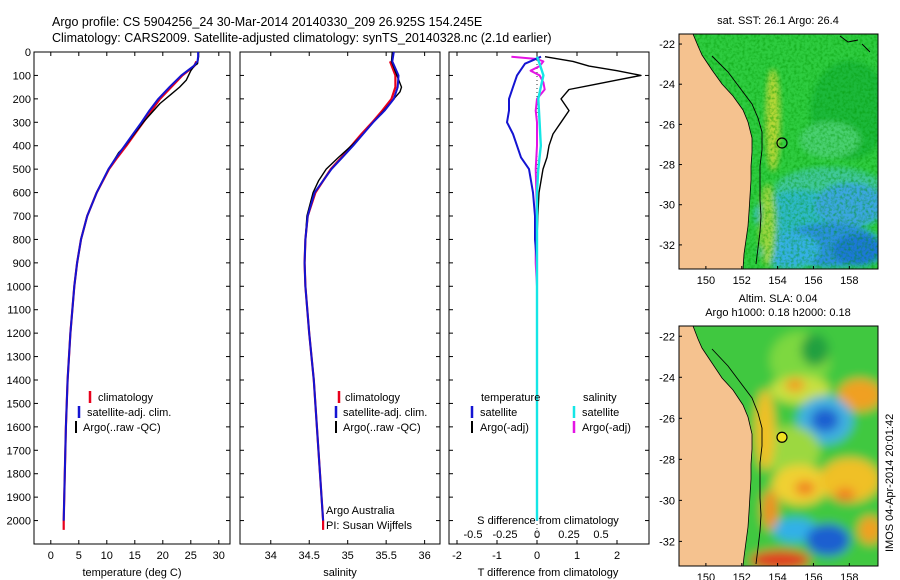 The width and height of the screenshot is (900, 580). I want to click on temperature-series, so click(131, 291).